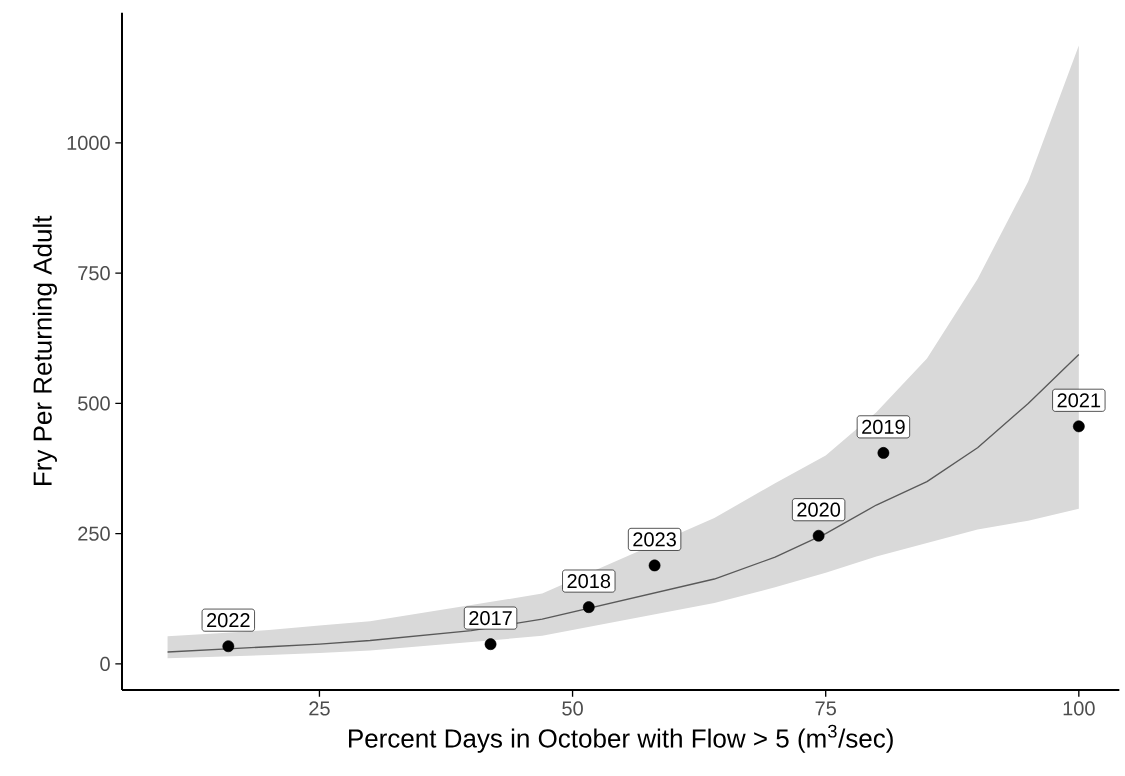  What do you see at coordinates (589, 581) in the screenshot?
I see `annotation: 2018` at bounding box center [589, 581].